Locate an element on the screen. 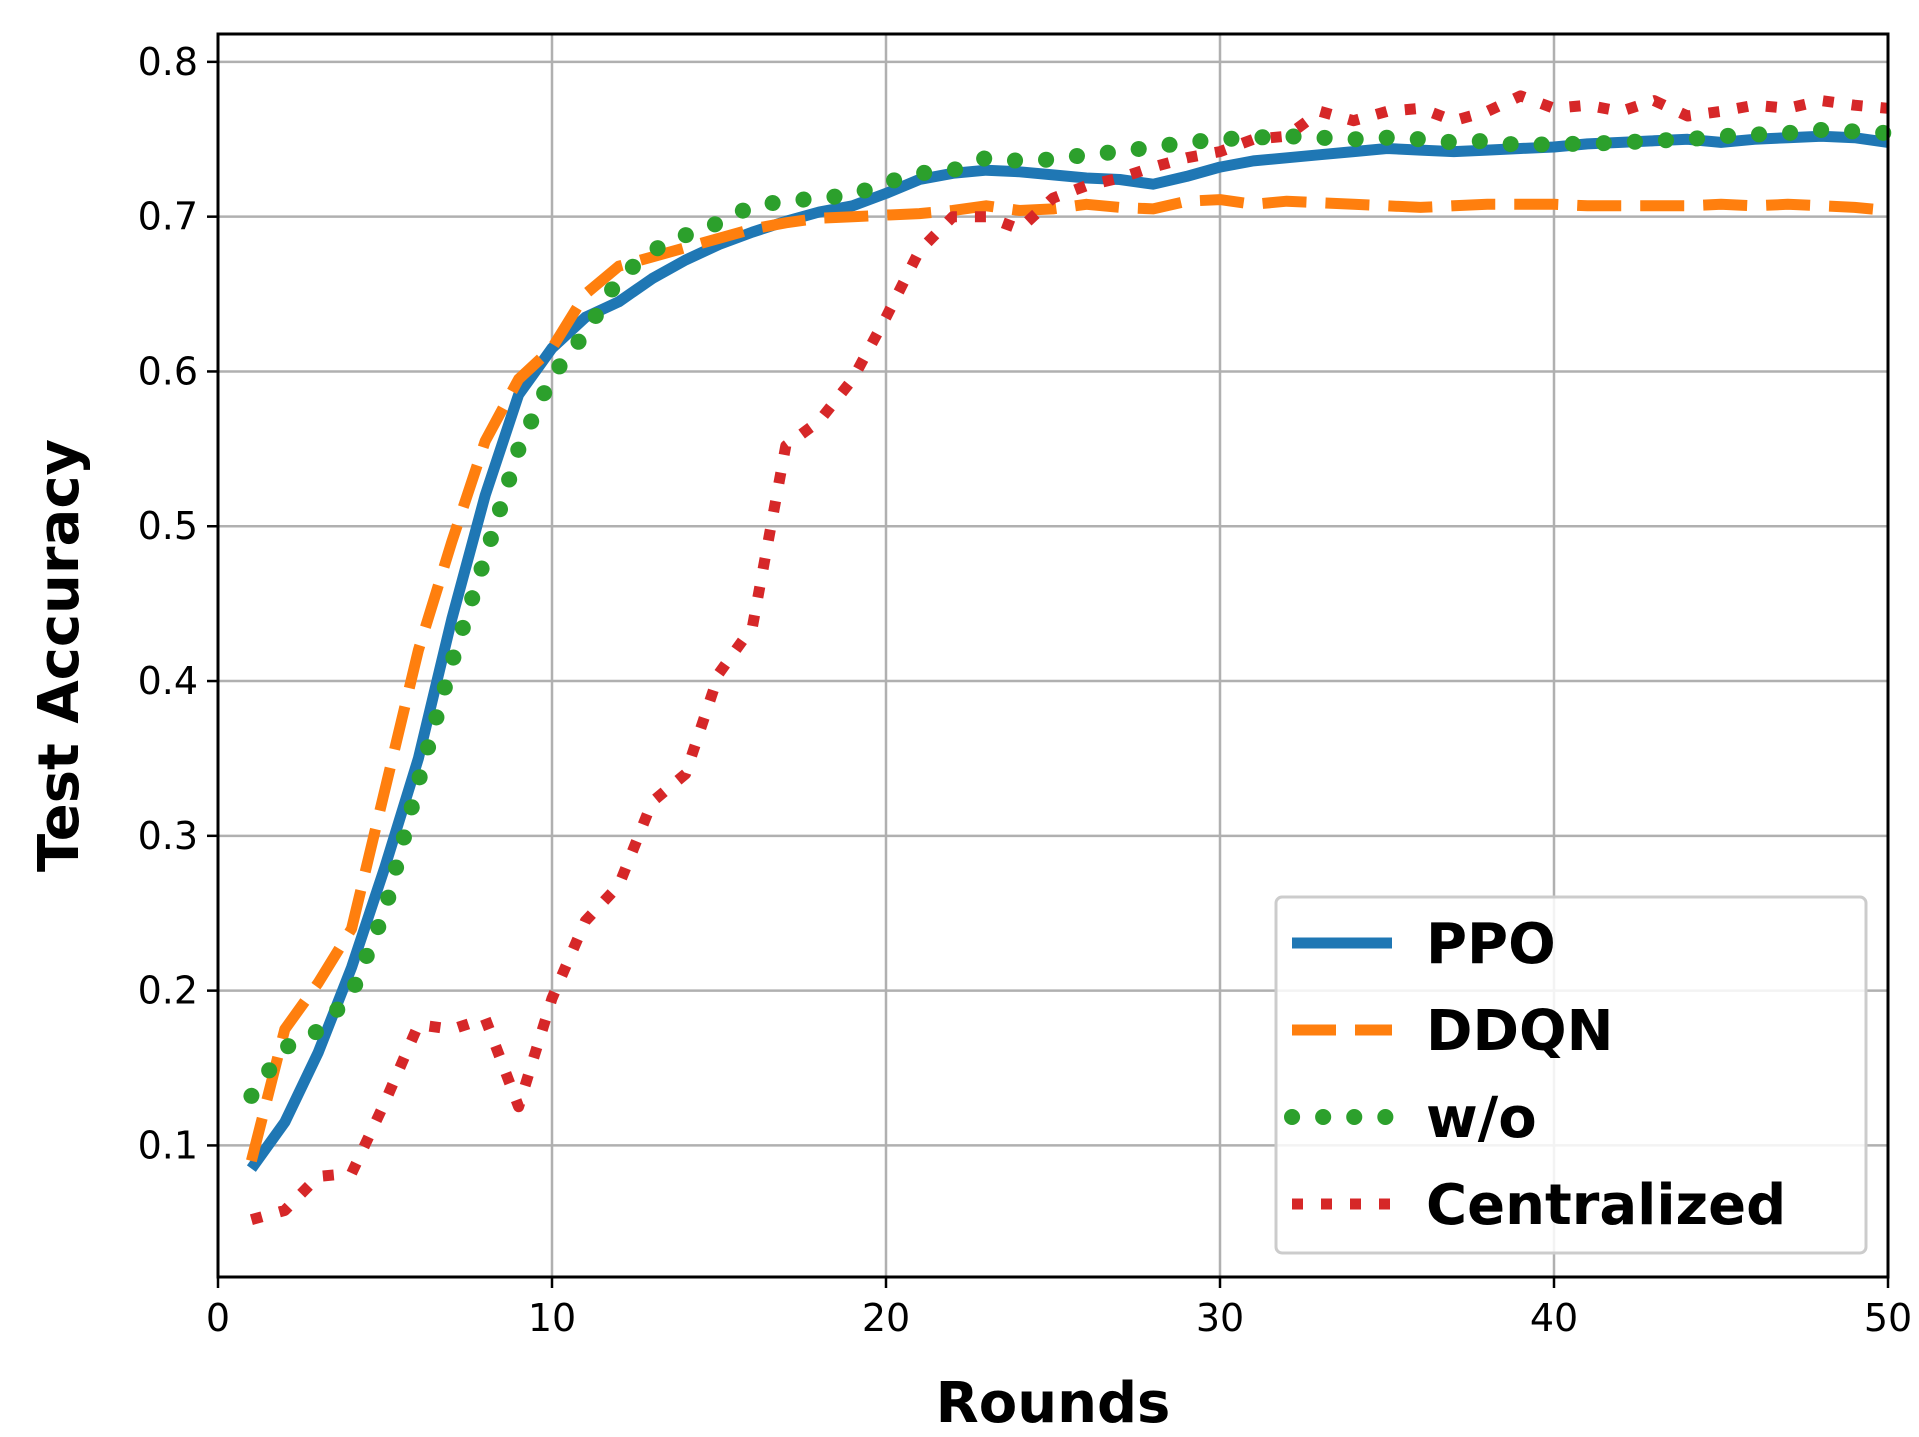 The height and width of the screenshot is (1437, 1919). y-axis-label: Test Accuracy is located at coordinates (59, 655).